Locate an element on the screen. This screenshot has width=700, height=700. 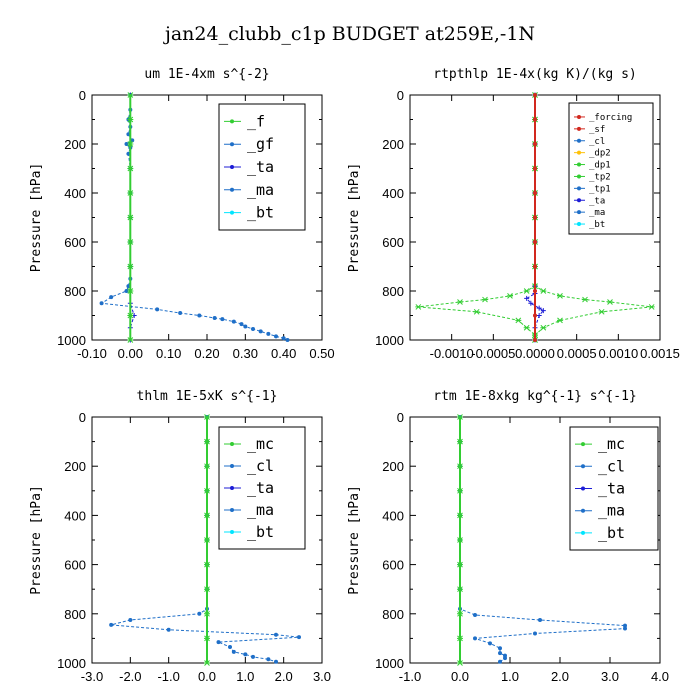
x-tick-label: 0.0005 is located at coordinates (577, 353).